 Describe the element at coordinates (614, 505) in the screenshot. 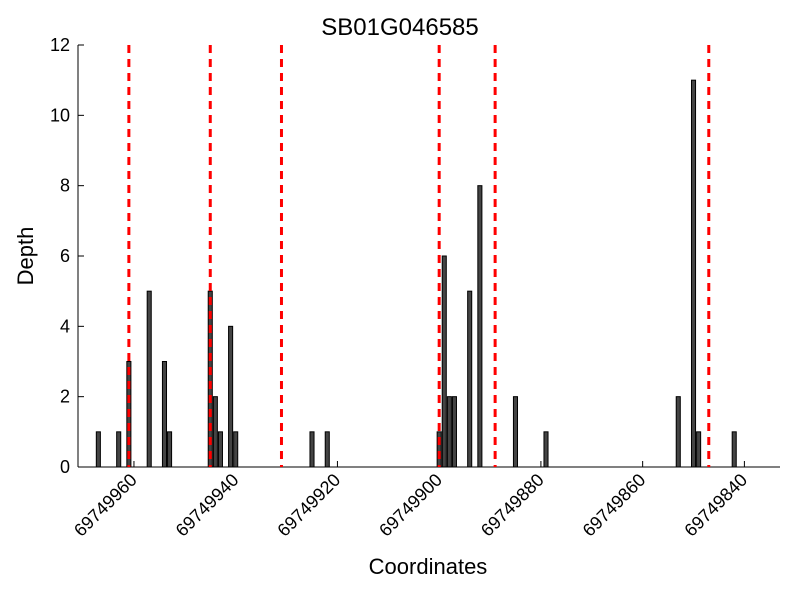

I see `x-tick-label: 69749860` at that location.